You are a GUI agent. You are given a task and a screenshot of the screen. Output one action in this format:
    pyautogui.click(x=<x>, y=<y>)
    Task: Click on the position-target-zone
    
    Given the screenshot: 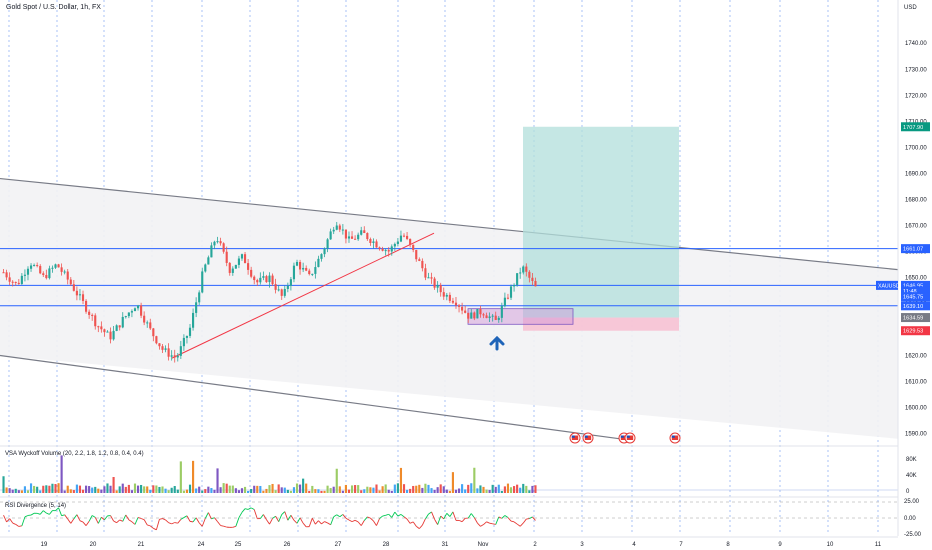 What is the action you would take?
    pyautogui.click(x=601, y=222)
    